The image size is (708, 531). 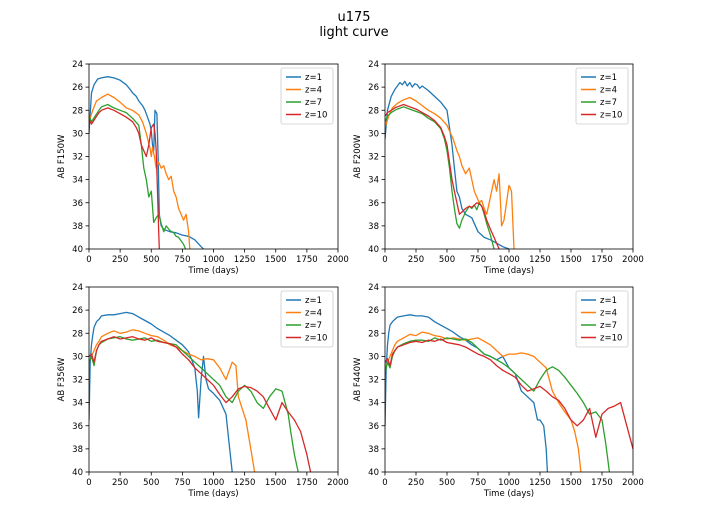 I want to click on figure-subtitle: light curve, so click(x=354, y=32).